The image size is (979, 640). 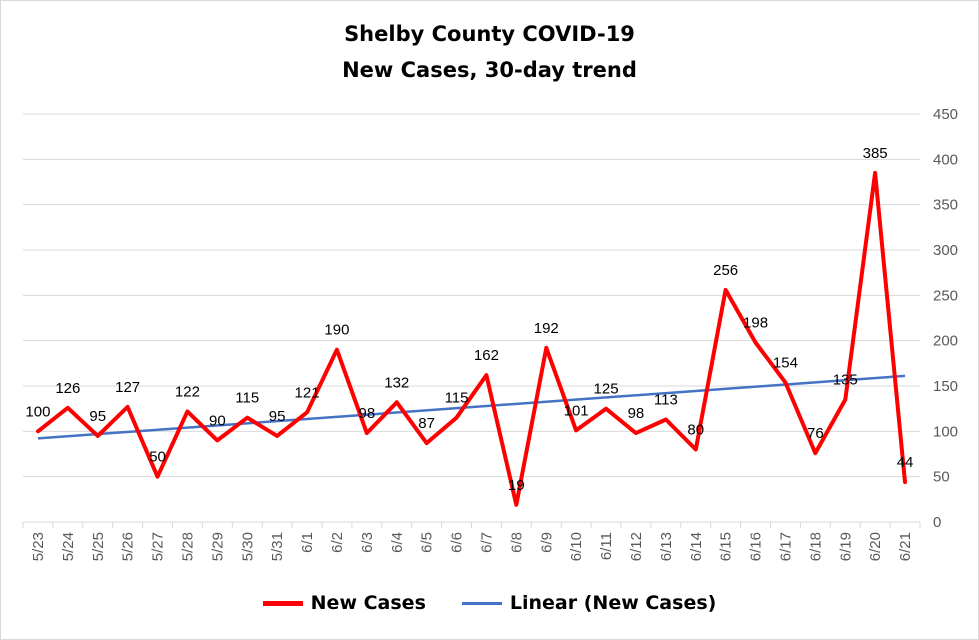 I want to click on data-label: 132, so click(x=396, y=382).